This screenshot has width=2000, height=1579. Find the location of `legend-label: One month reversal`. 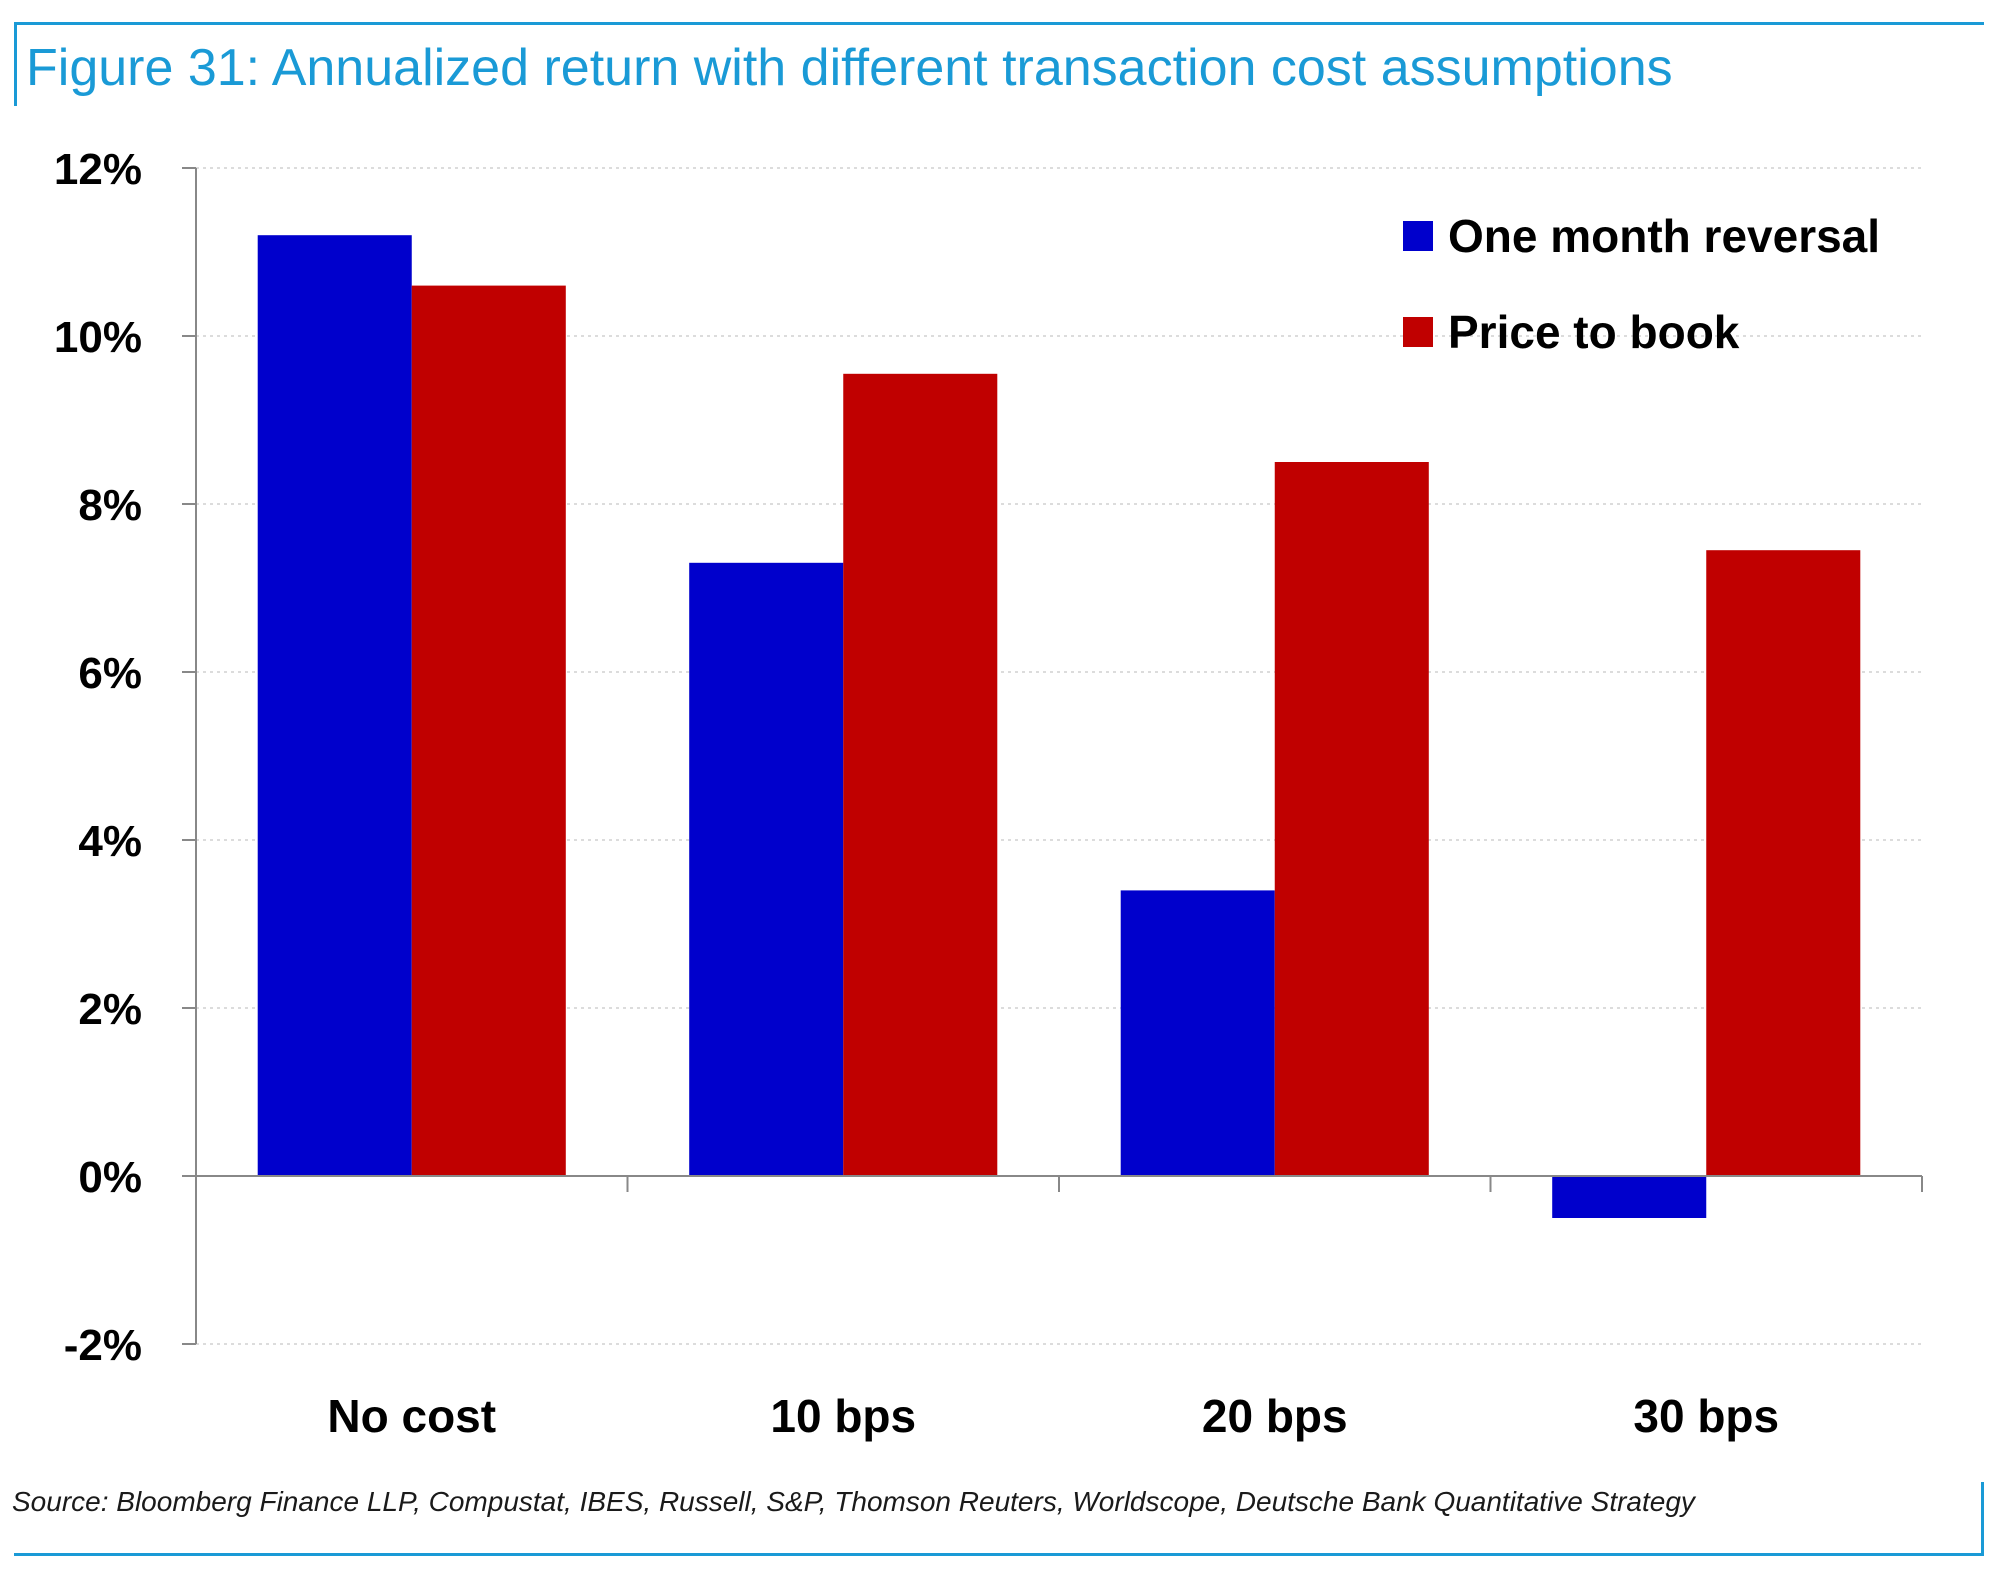

legend-label: One month reversal is located at coordinates (1664, 236).